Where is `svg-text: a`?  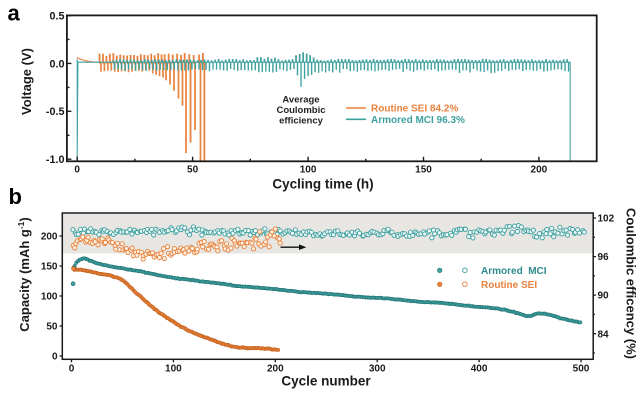
svg-text: a is located at coordinates (14, 13).